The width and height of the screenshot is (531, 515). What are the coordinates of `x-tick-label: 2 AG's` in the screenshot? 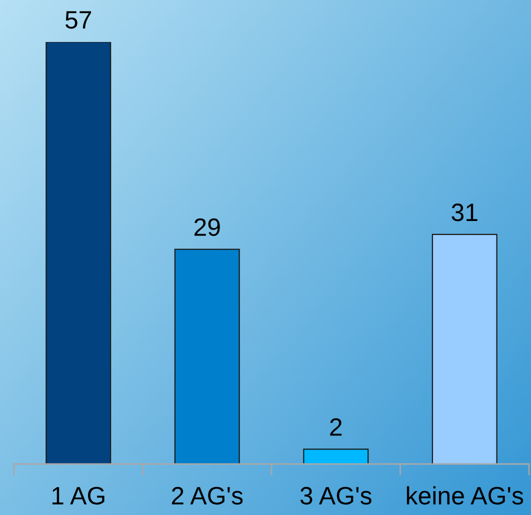 It's located at (207, 495).